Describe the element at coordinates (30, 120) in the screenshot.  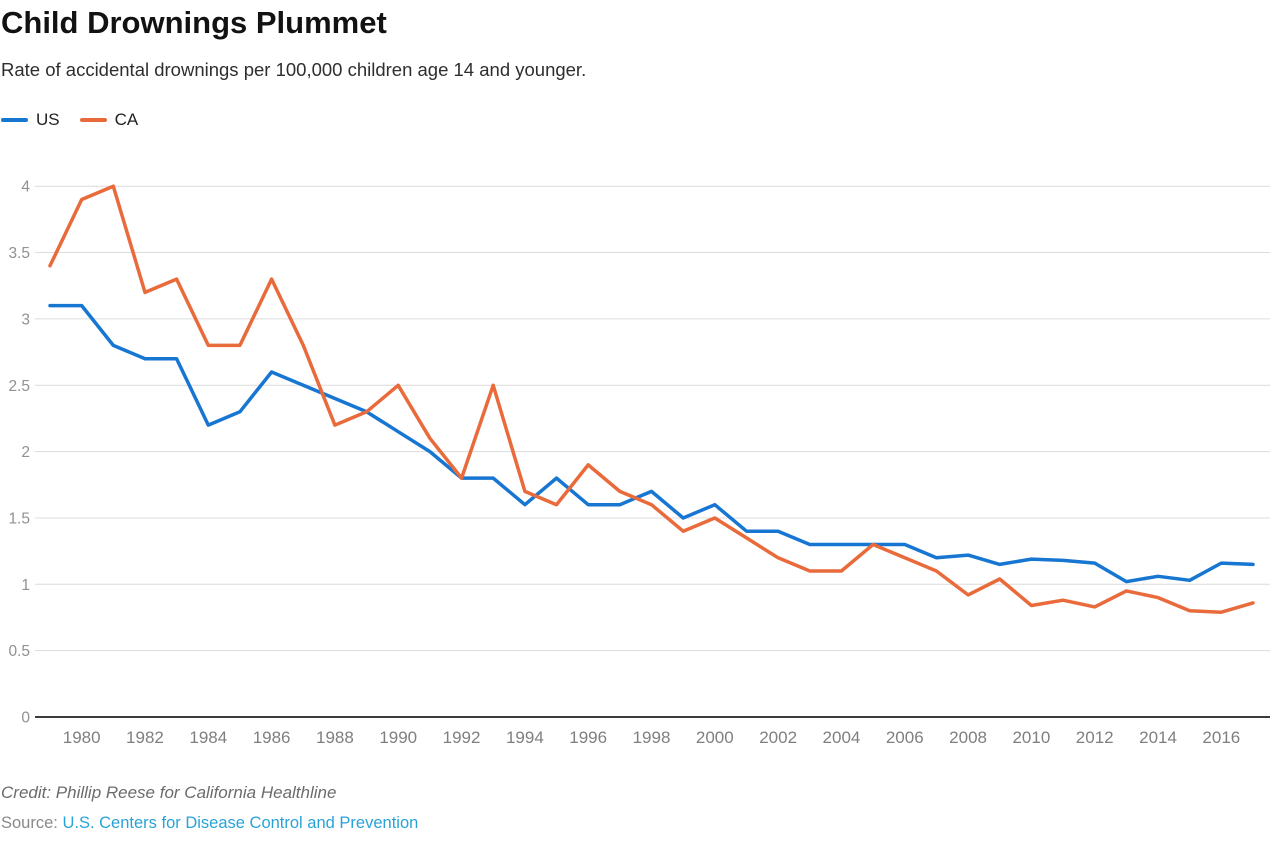
I see `legend-item-us: US` at that location.